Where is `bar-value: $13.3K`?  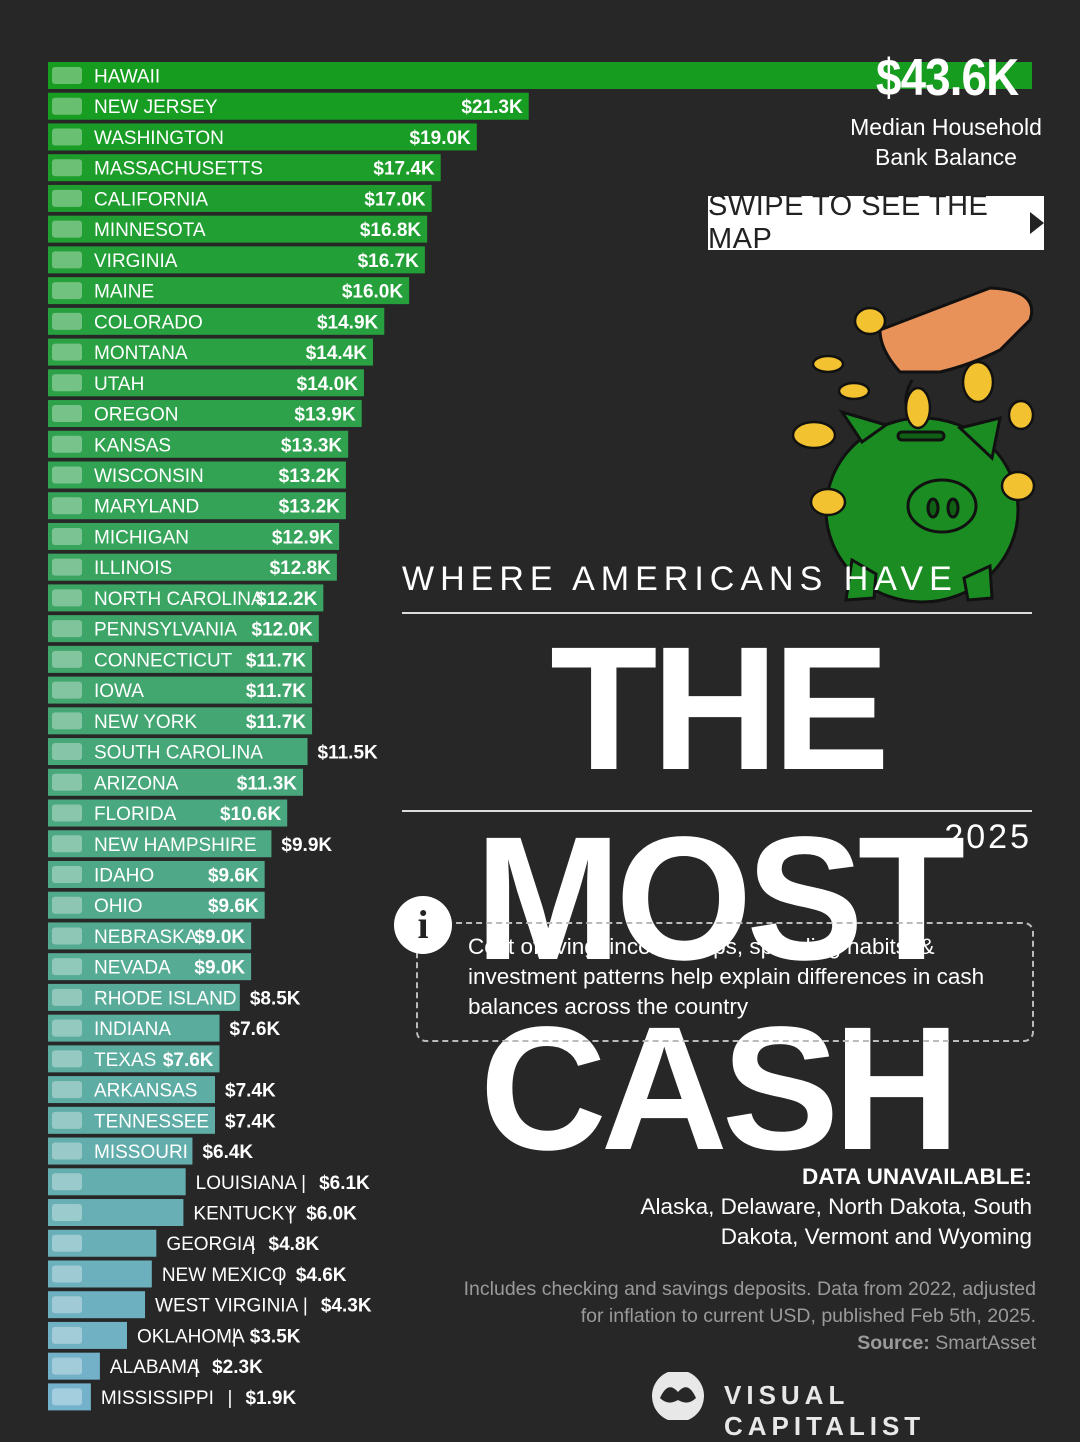
bar-value: $13.3K is located at coordinates (312, 445).